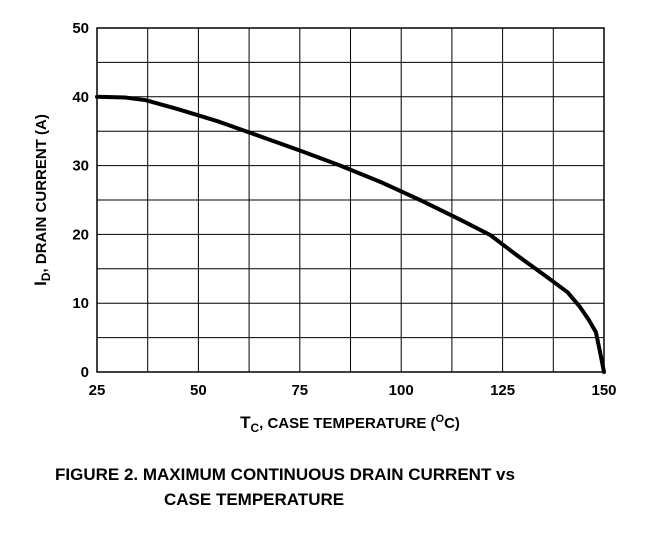  I want to click on y-axis-text: , DRAIN CURRENT (A), so click(41, 193).